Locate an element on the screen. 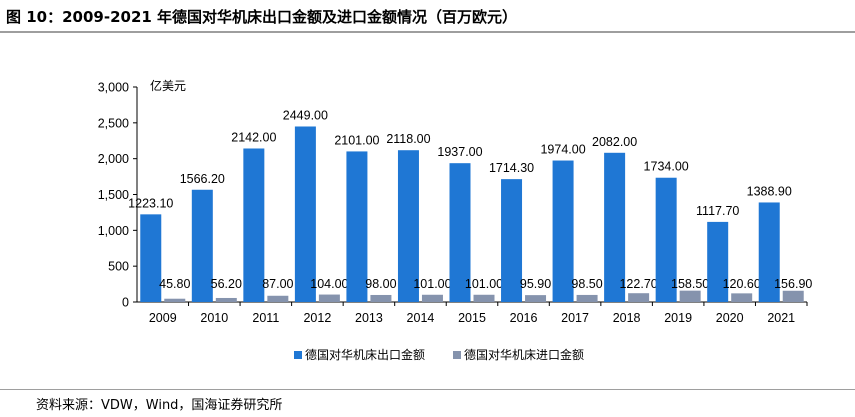 Image resolution: width=855 pixels, height=417 pixels. x-tick-label: 2013 is located at coordinates (369, 318).